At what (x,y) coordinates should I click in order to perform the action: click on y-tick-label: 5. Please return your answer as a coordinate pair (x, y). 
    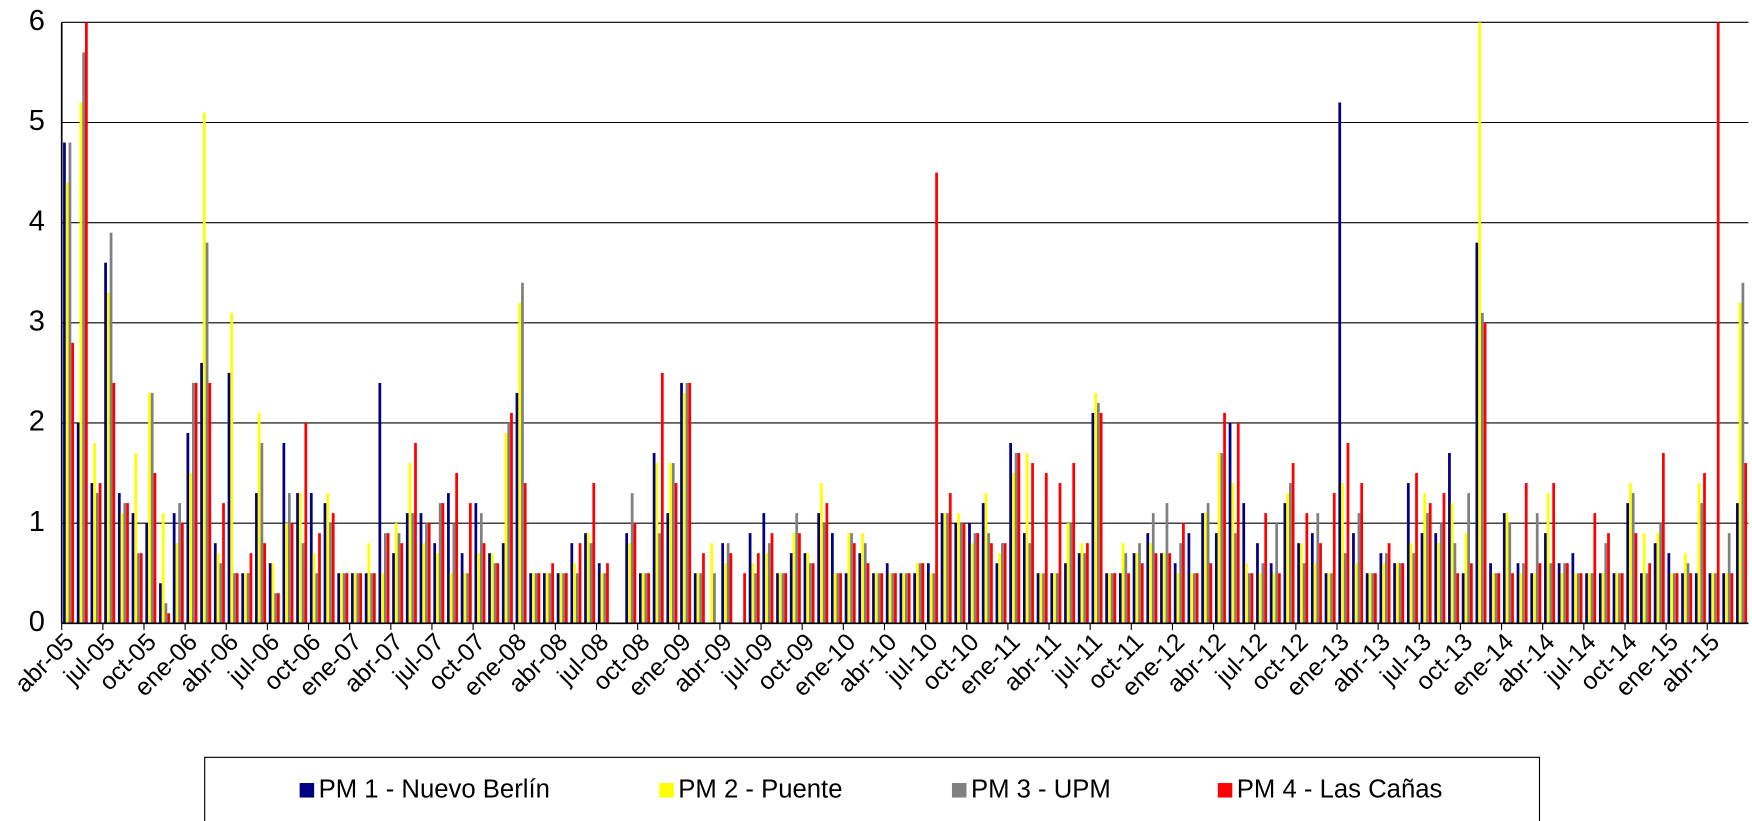
    Looking at the image, I should click on (37, 121).